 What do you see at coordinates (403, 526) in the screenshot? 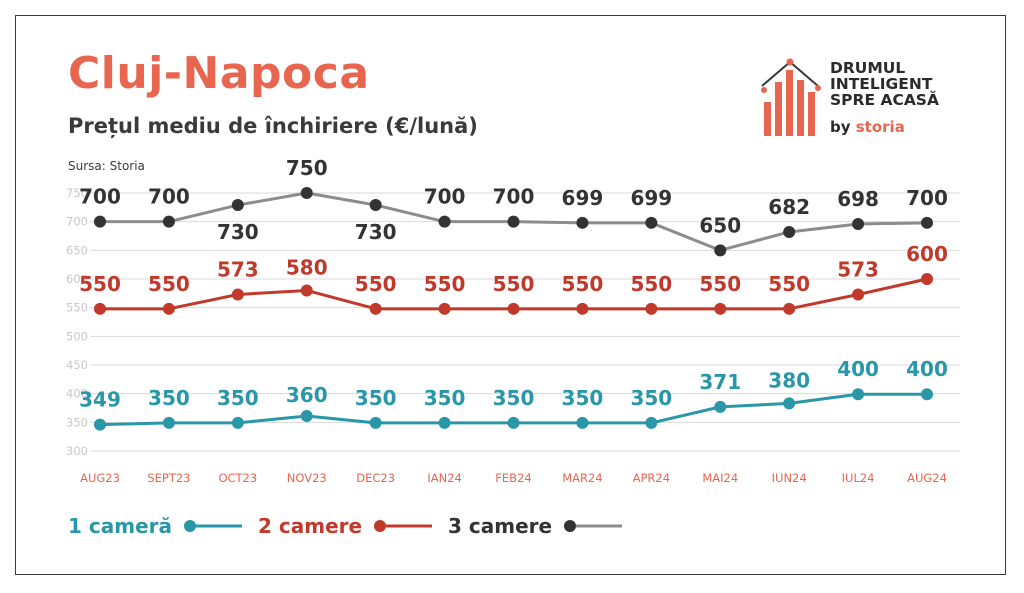
I see `legend-swatch-2-rooms` at bounding box center [403, 526].